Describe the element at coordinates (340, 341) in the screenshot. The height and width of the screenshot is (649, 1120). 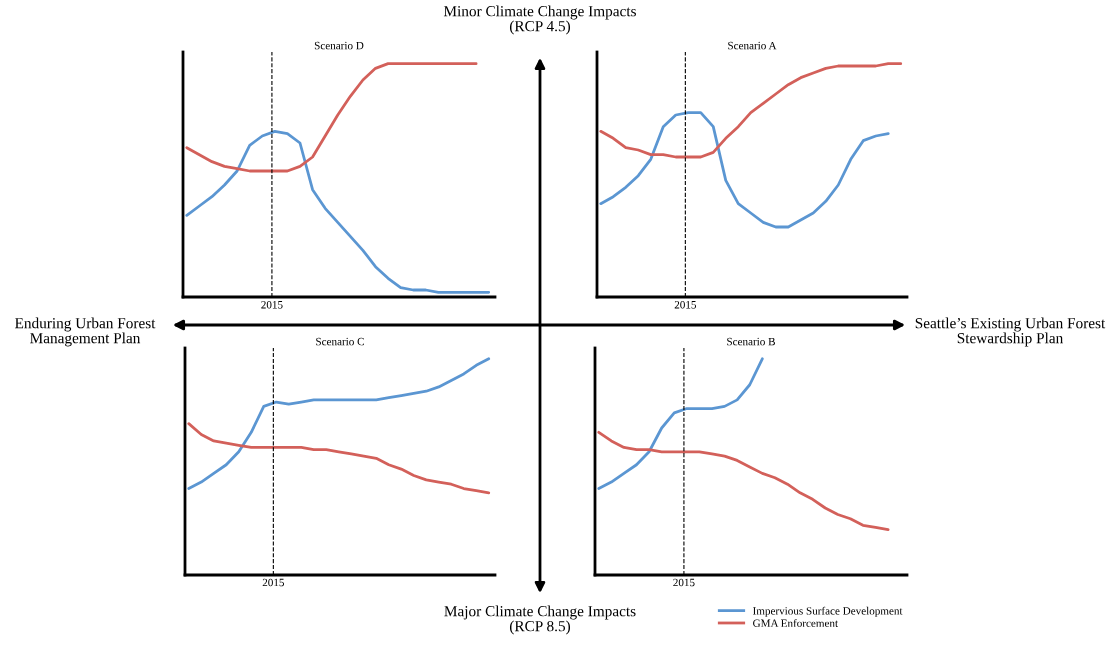
I see `chart-title: Scenario C` at that location.